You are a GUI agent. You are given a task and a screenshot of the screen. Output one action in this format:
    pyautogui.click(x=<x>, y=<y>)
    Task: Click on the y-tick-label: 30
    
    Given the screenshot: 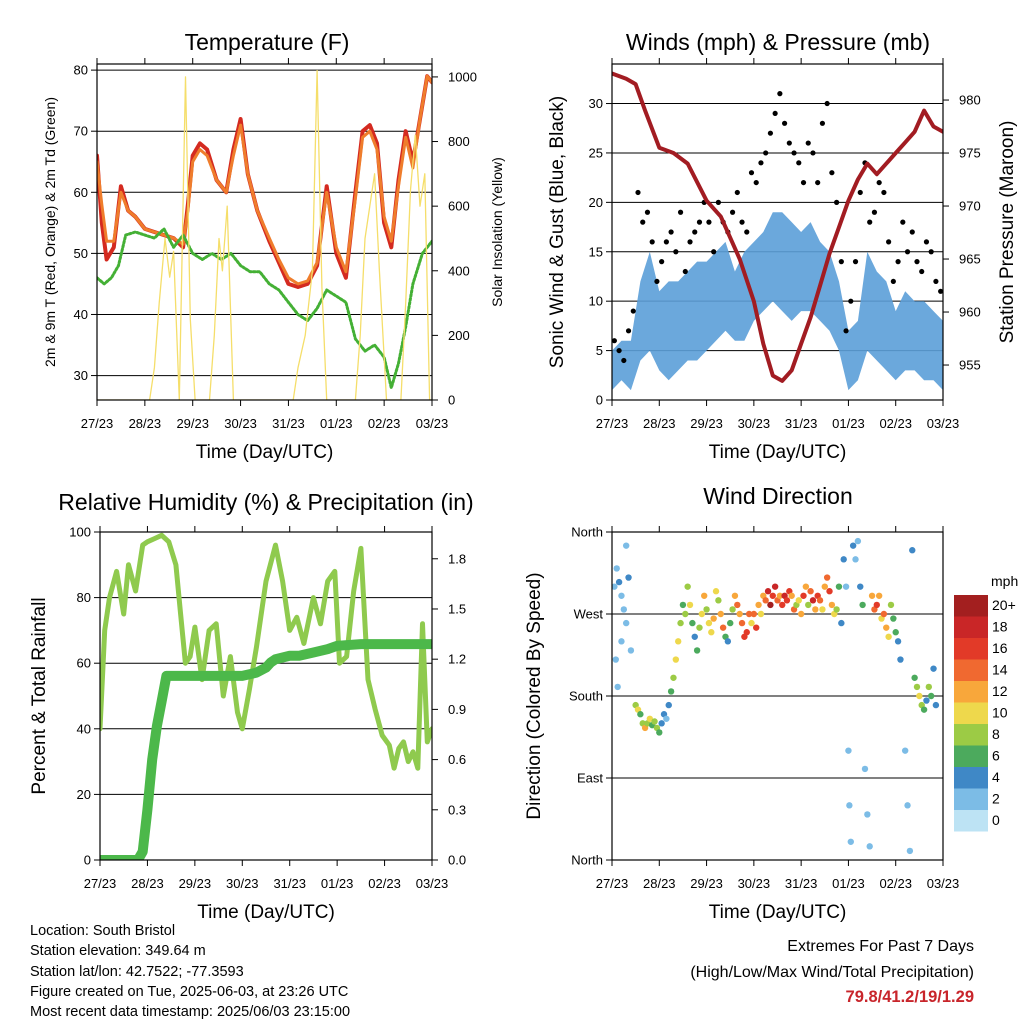 What is the action you would take?
    pyautogui.click(x=596, y=103)
    